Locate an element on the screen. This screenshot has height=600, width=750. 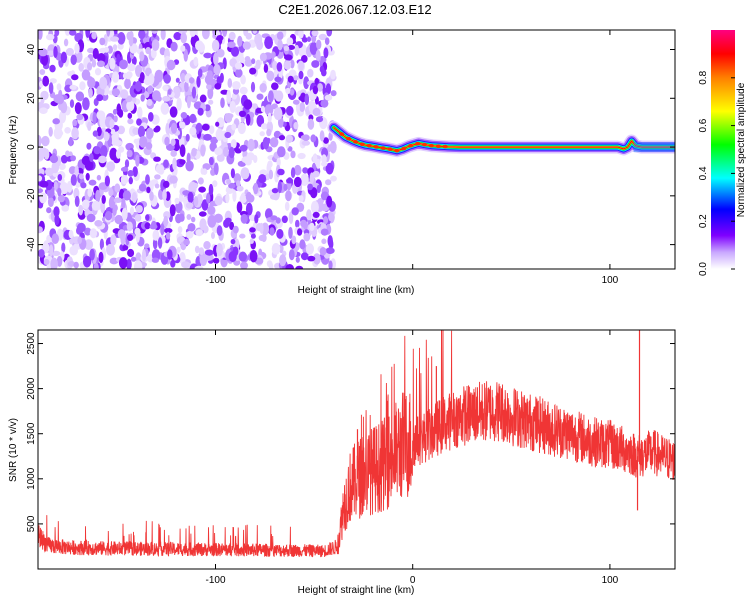
y-tick-label: 2000 is located at coordinates (31, 388).